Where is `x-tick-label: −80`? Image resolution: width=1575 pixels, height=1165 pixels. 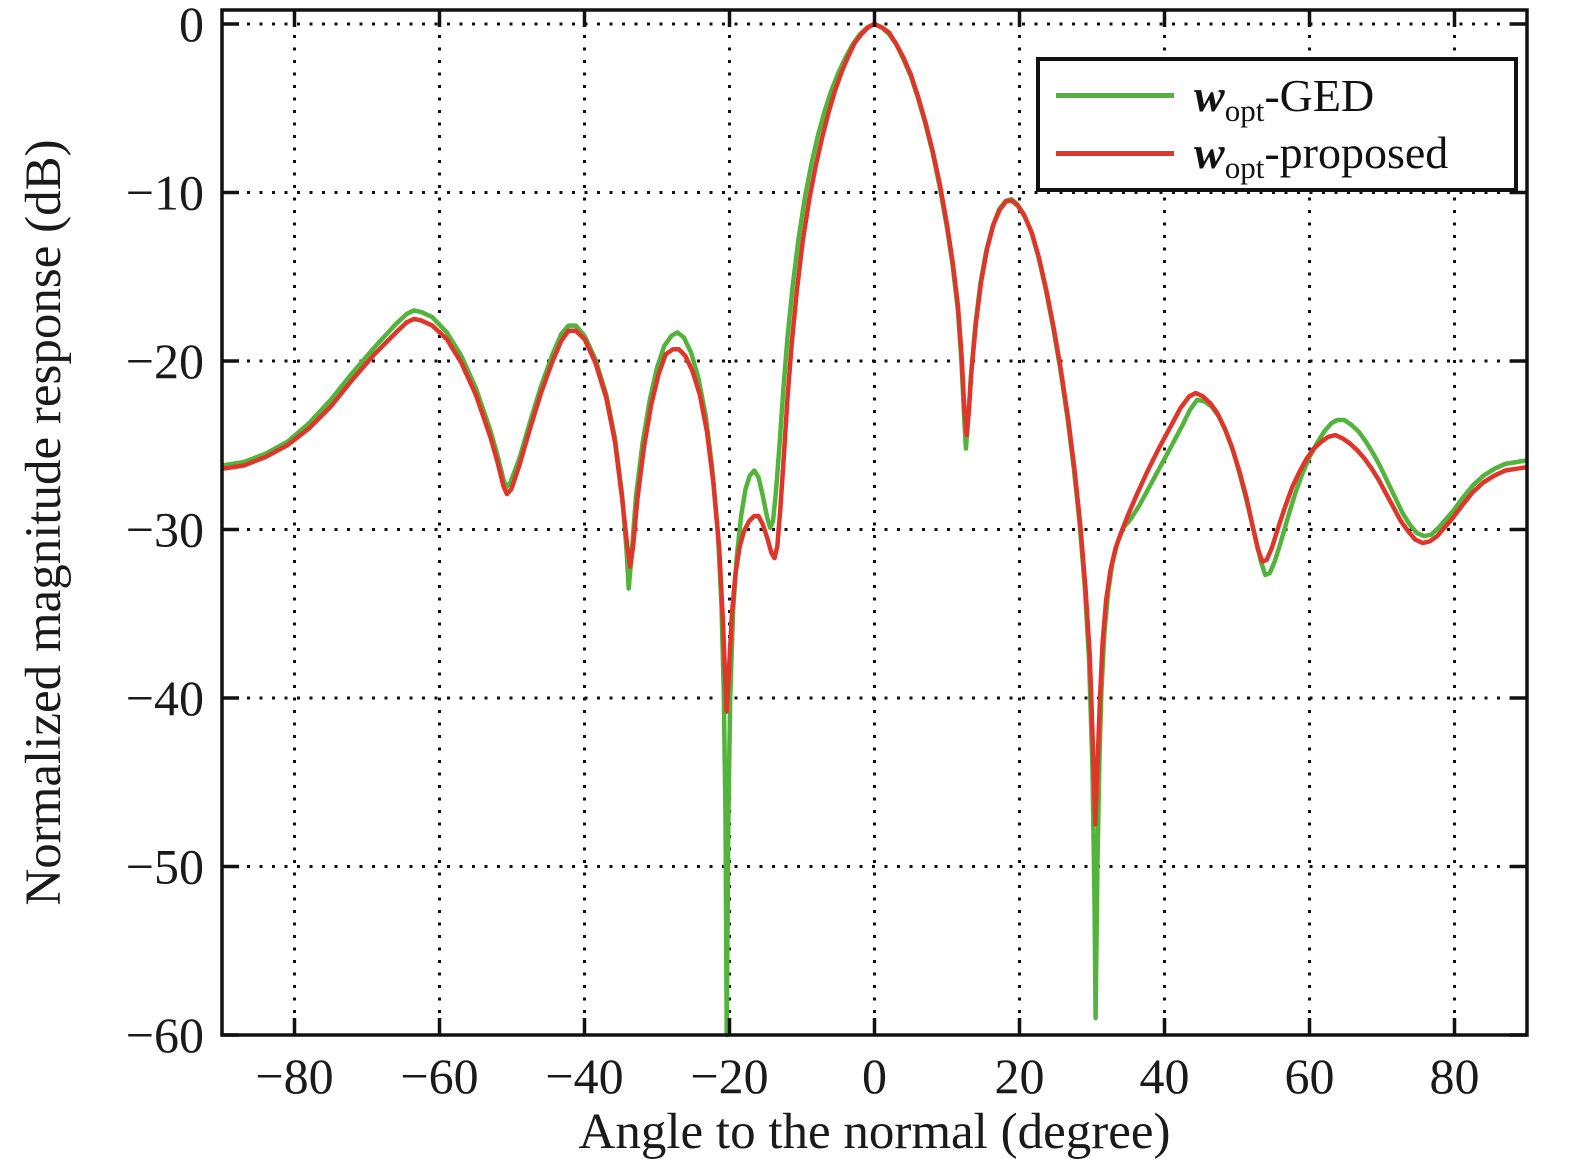 x-tick-label: −80 is located at coordinates (294, 1076).